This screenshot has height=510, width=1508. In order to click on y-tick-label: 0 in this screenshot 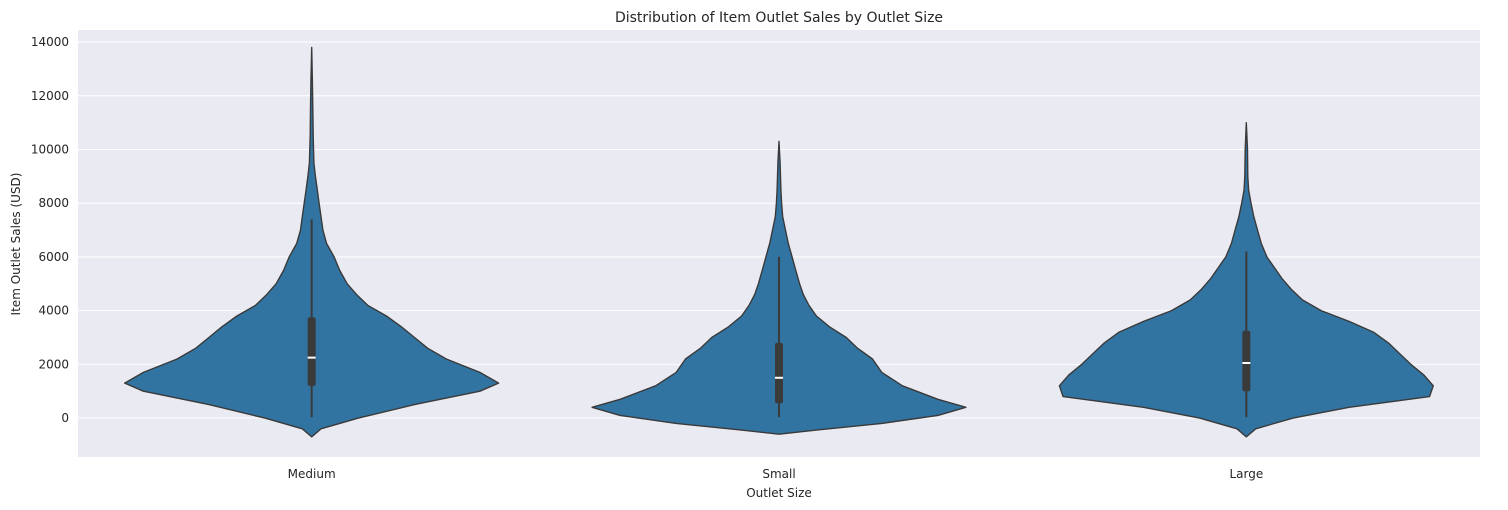, I will do `click(65, 418)`.